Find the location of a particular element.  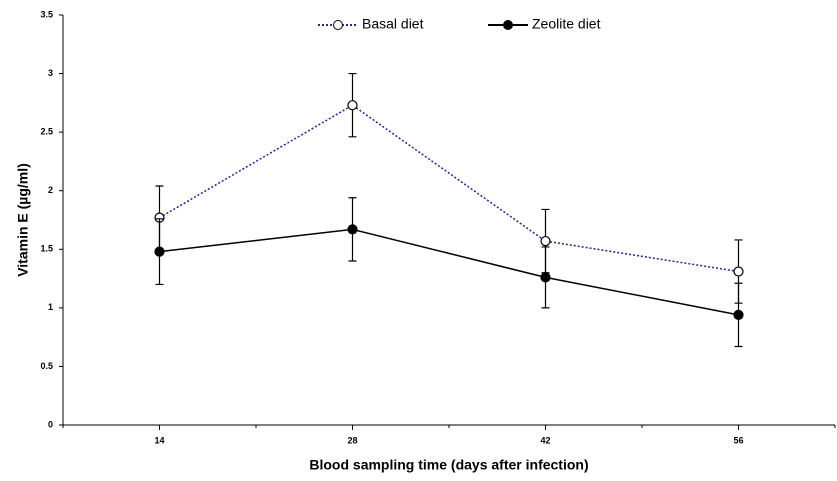

legend-label: Zeolite diet is located at coordinates (566, 24).